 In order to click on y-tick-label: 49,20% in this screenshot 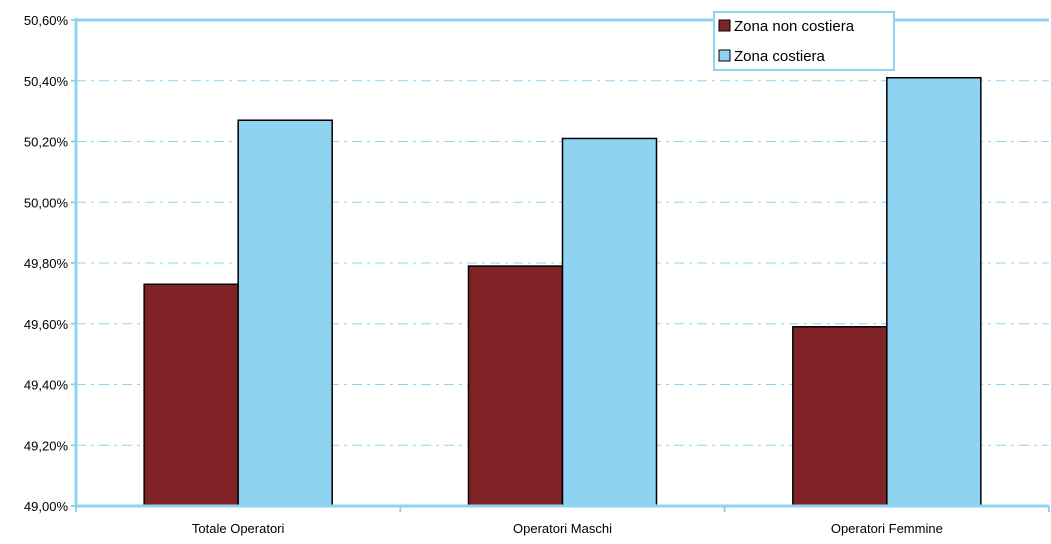, I will do `click(46, 445)`.